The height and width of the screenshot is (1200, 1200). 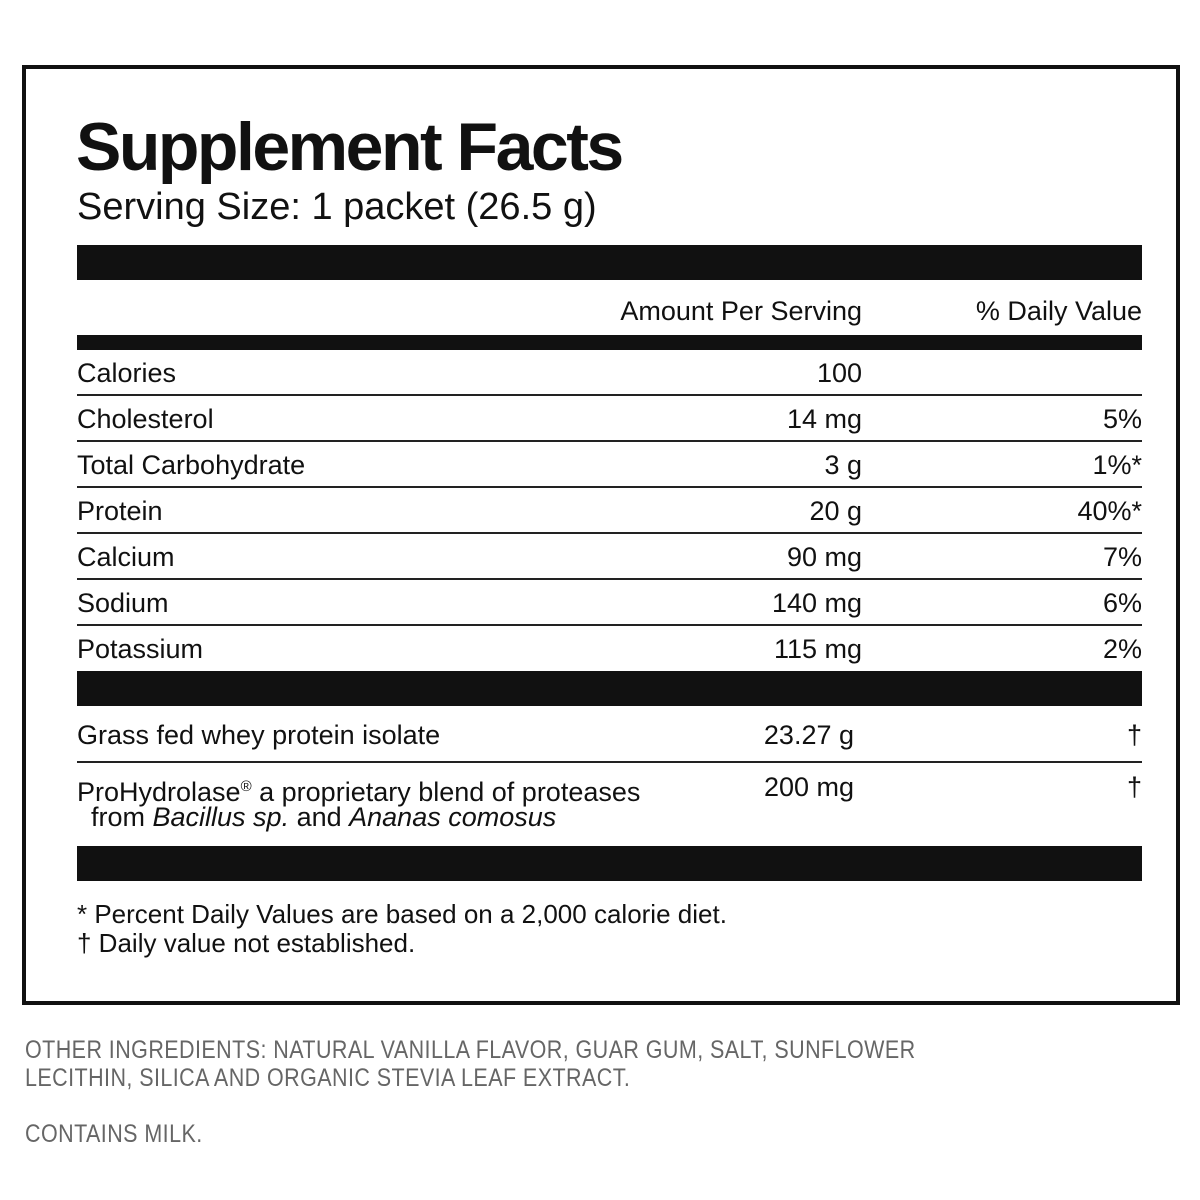 I want to click on name-part: a proprietary blend of proteases, so click(x=446, y=792).